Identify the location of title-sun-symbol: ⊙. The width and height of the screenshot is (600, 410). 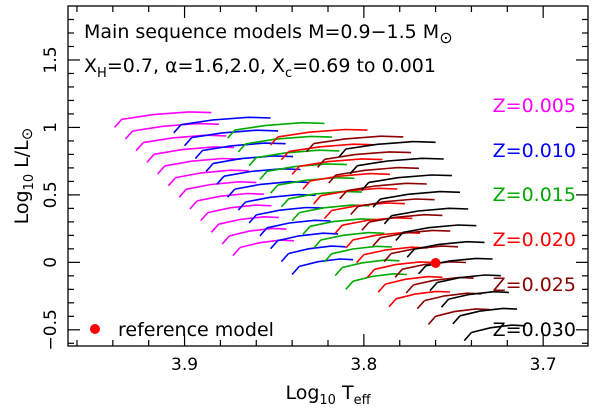
(445, 37).